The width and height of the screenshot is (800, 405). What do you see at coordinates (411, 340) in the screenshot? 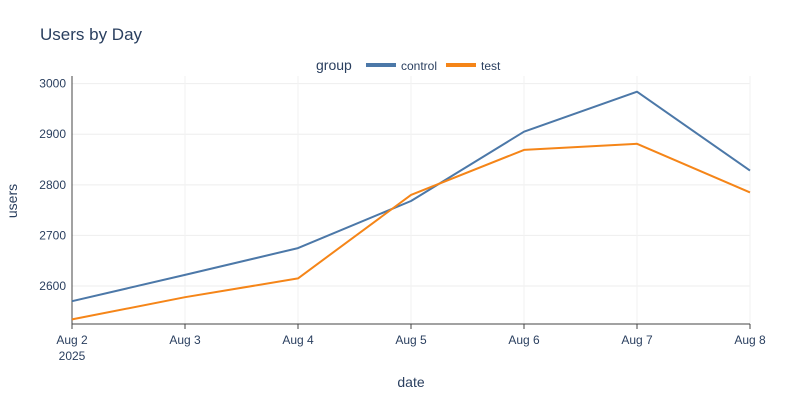
I see `x-tick-label: Aug 5` at bounding box center [411, 340].